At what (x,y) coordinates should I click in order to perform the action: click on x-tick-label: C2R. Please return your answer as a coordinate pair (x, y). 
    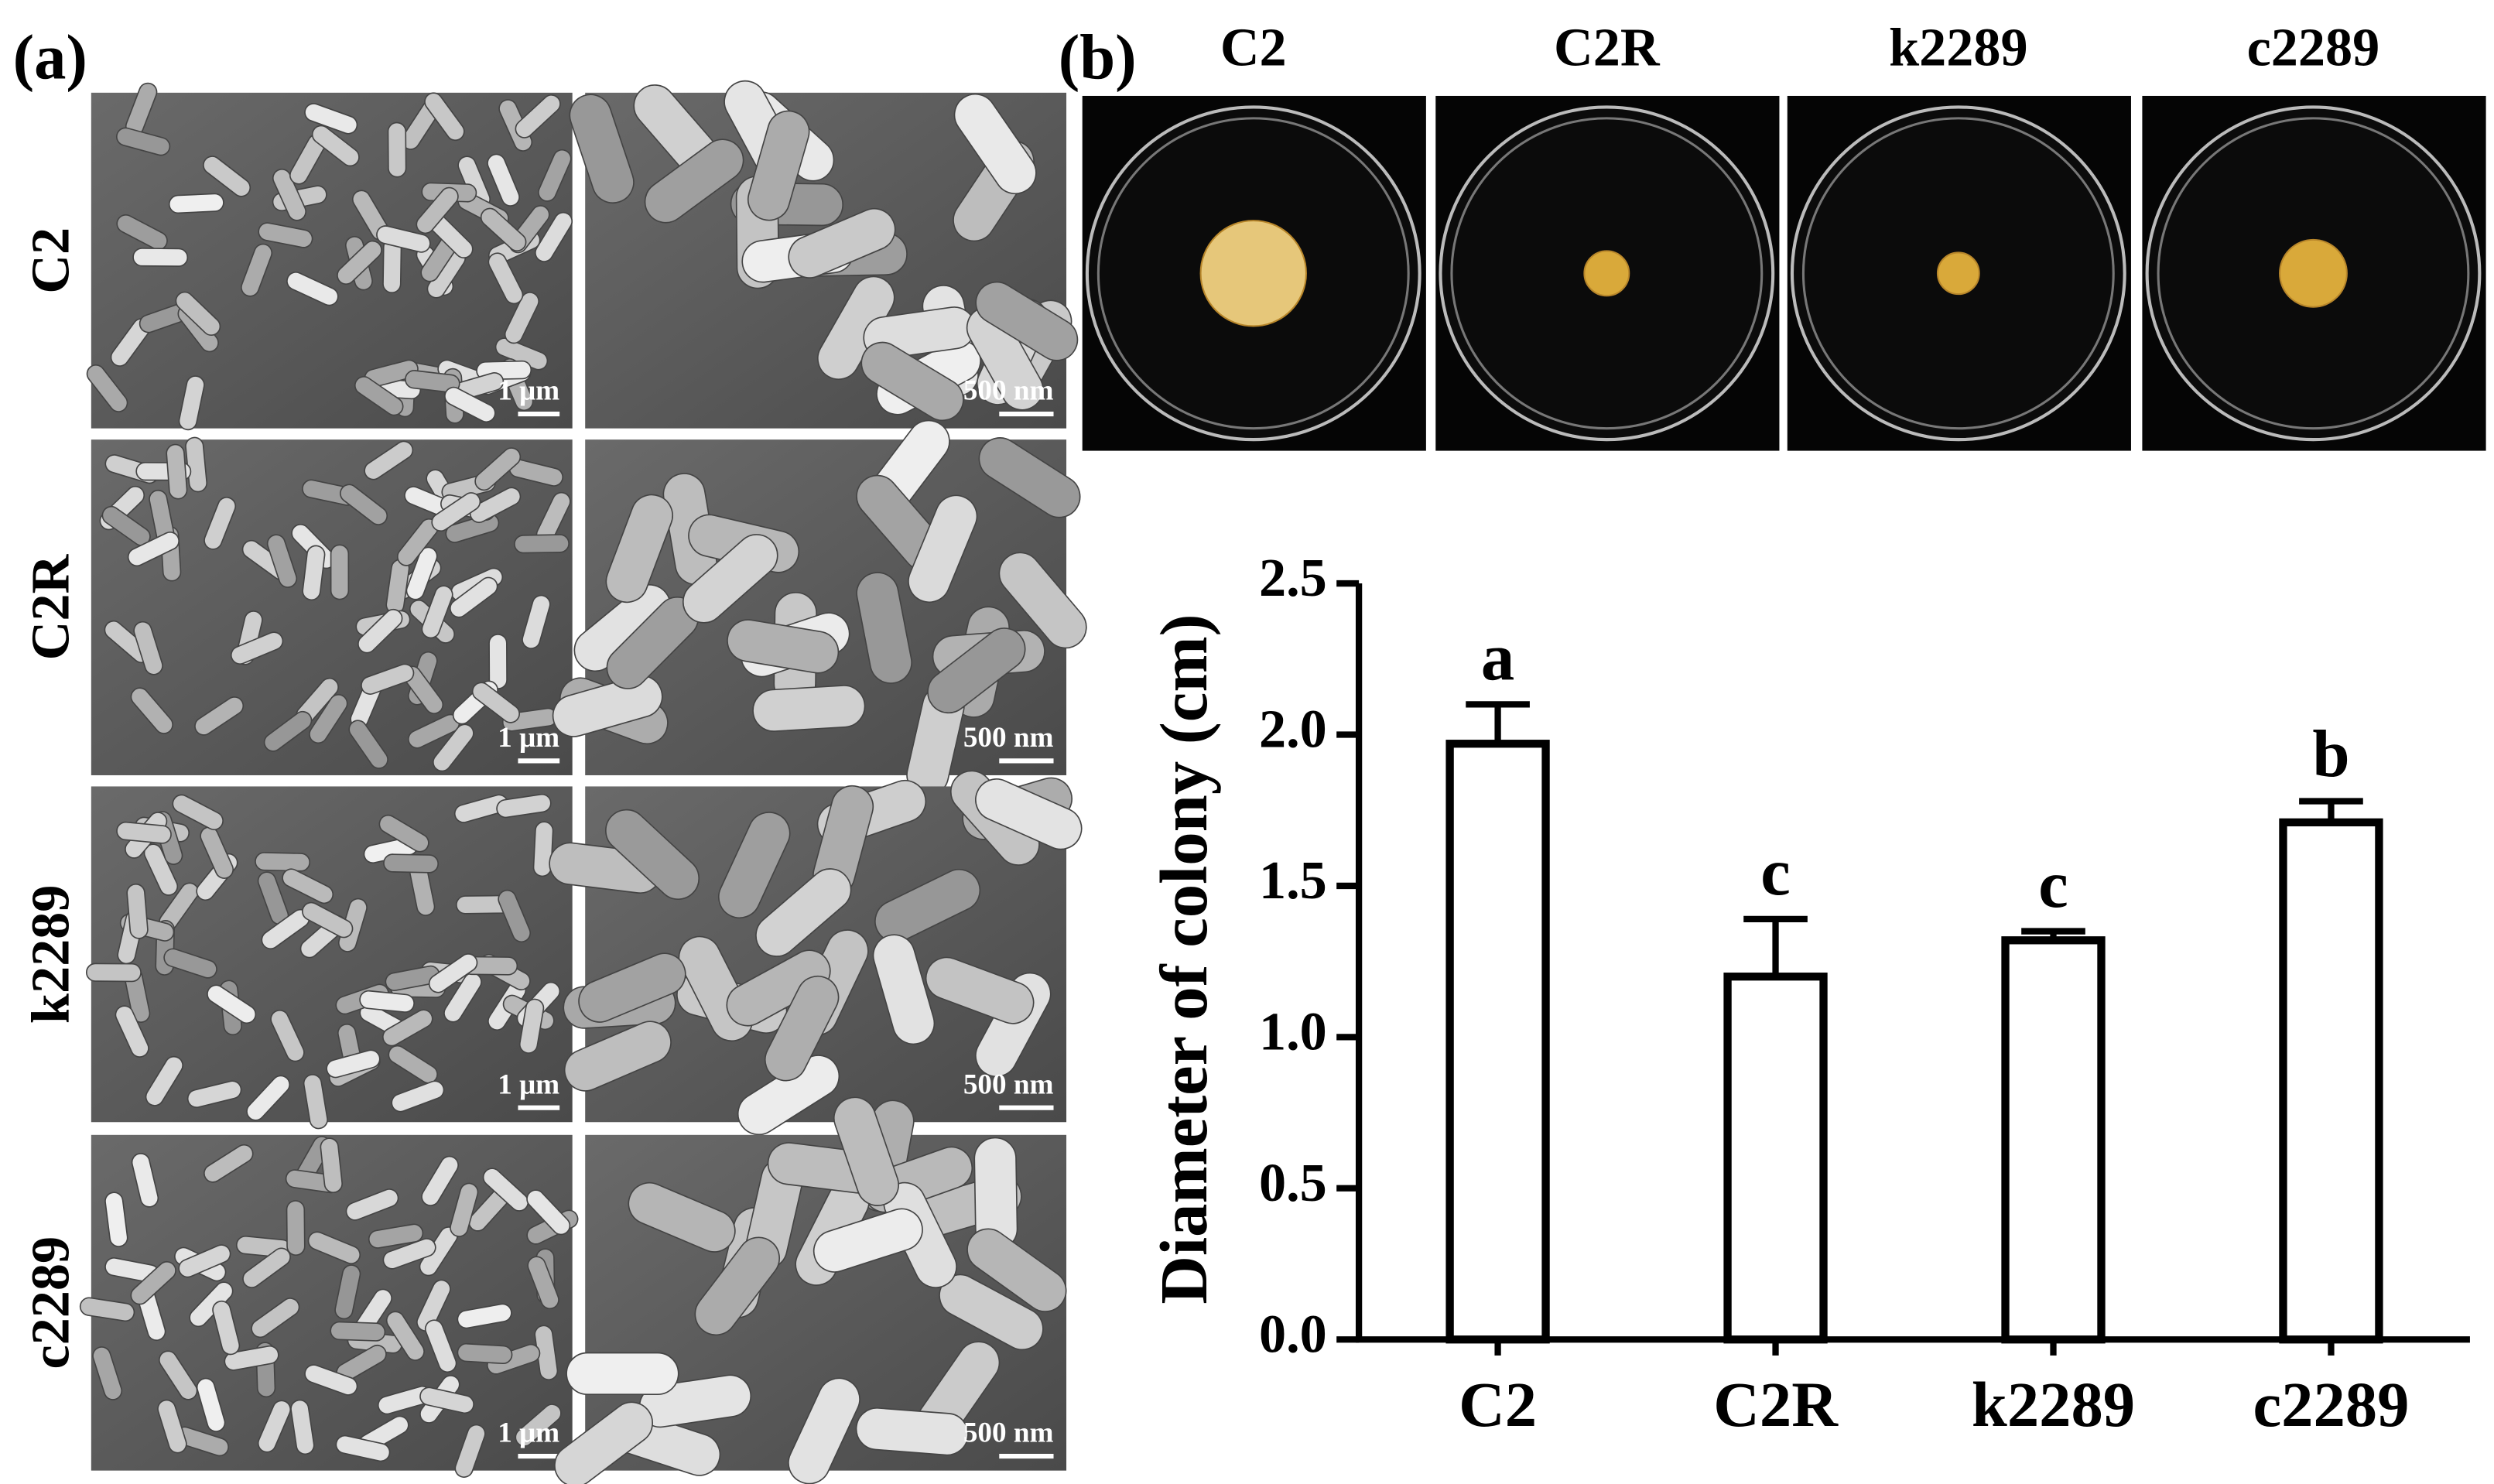
    Looking at the image, I should click on (1776, 1404).